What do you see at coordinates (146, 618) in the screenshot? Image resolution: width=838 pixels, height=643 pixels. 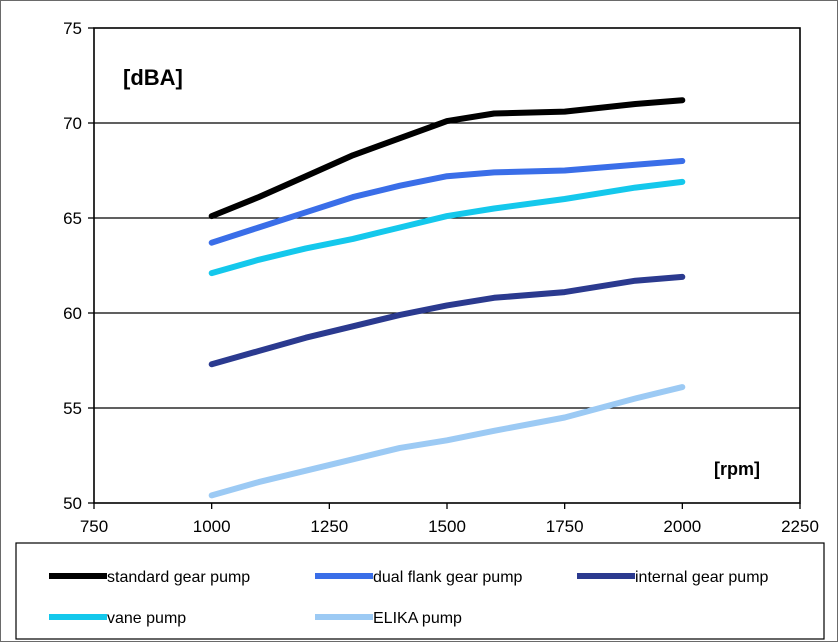 I see `legend-label: vane pump` at bounding box center [146, 618].